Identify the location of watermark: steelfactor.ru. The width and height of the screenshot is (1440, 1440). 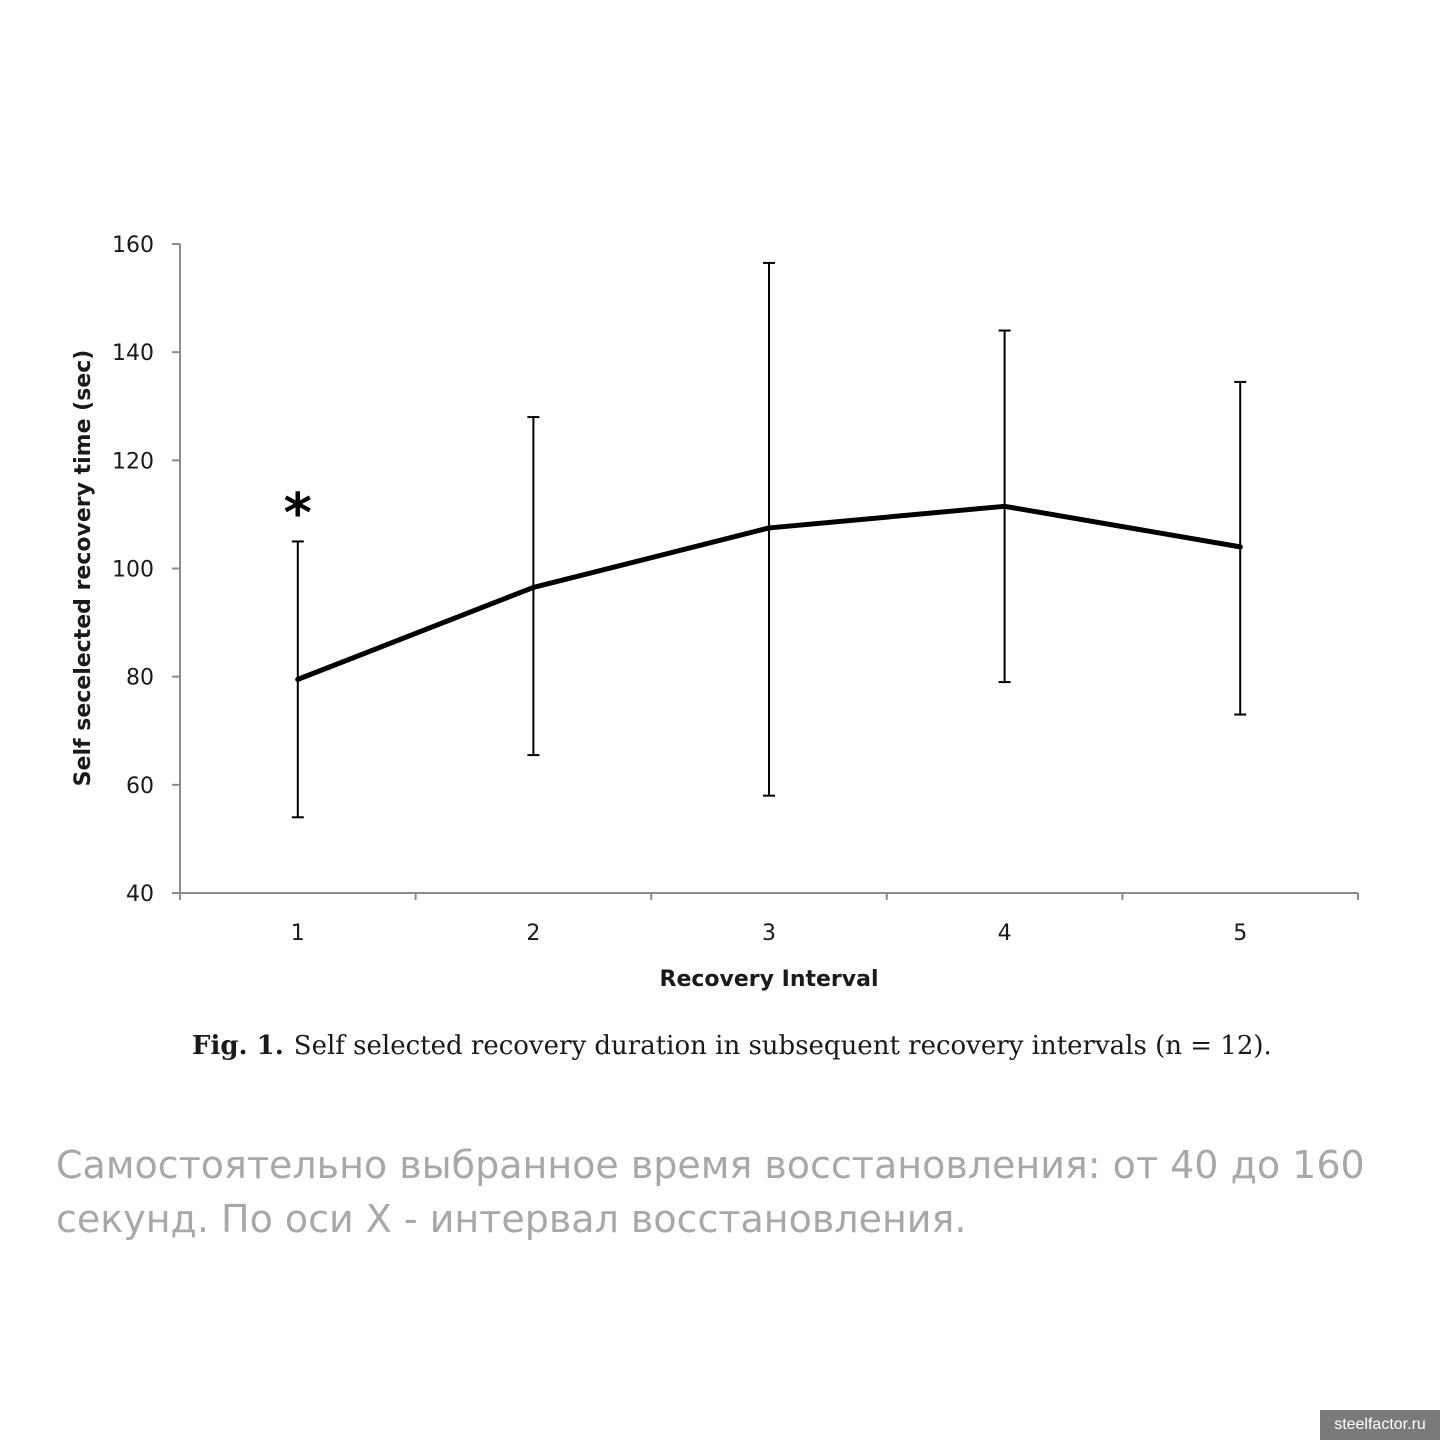
(1380, 1425).